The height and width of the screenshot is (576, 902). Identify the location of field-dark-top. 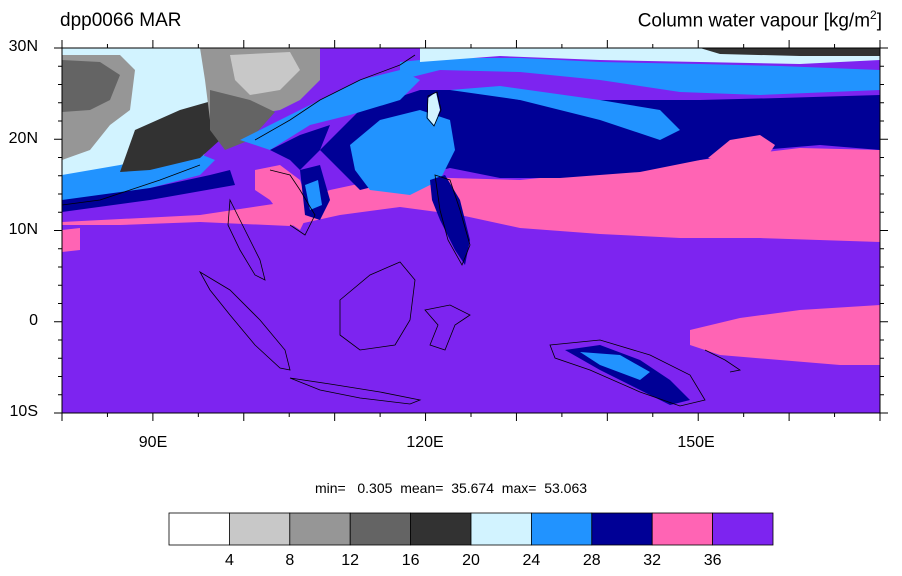
(790, 52).